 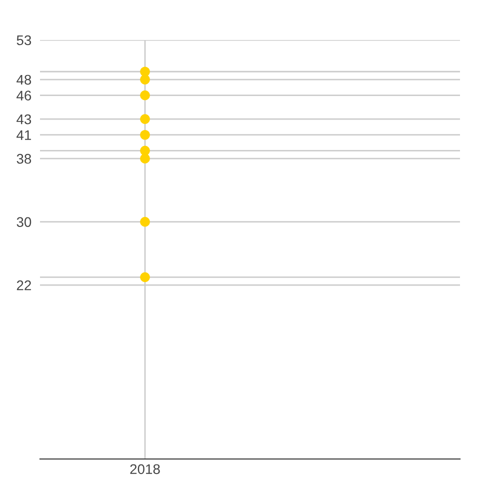 I want to click on y-tick-label: 53, so click(x=24, y=40).